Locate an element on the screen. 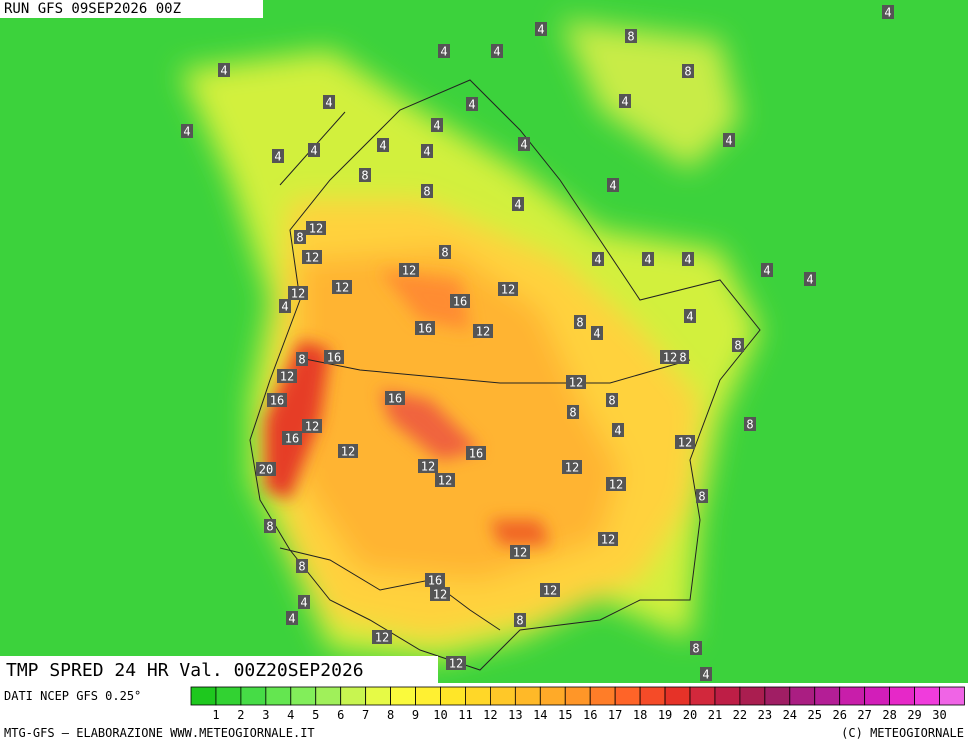  product-box is located at coordinates (219, 669).